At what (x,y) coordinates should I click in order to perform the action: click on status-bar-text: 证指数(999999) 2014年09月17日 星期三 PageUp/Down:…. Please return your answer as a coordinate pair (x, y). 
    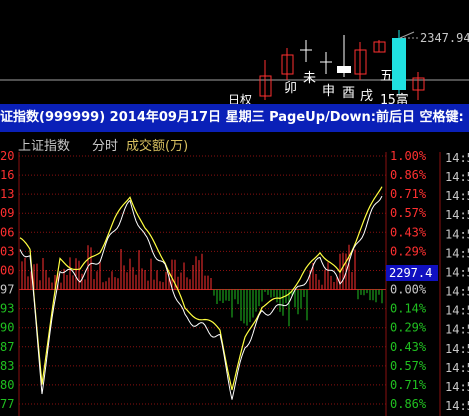
    Looking at the image, I should click on (232, 117).